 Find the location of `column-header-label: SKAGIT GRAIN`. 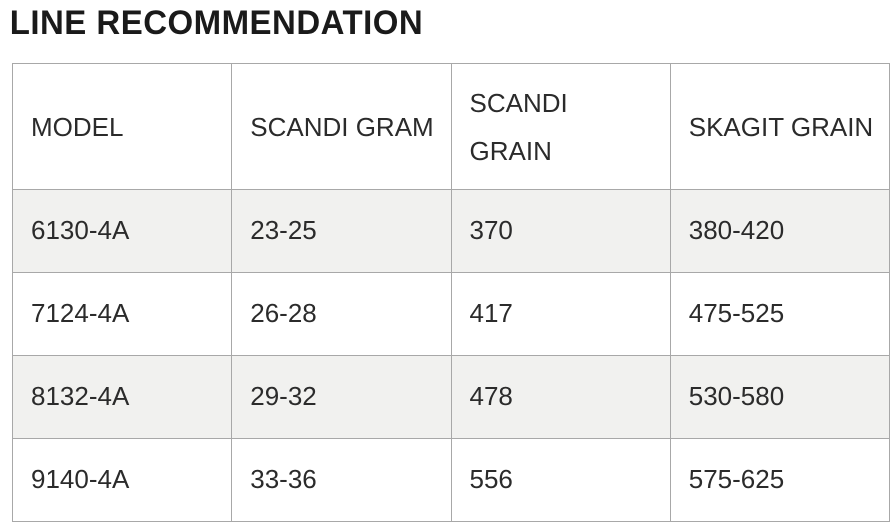

column-header-label: SKAGIT GRAIN is located at coordinates (781, 126).